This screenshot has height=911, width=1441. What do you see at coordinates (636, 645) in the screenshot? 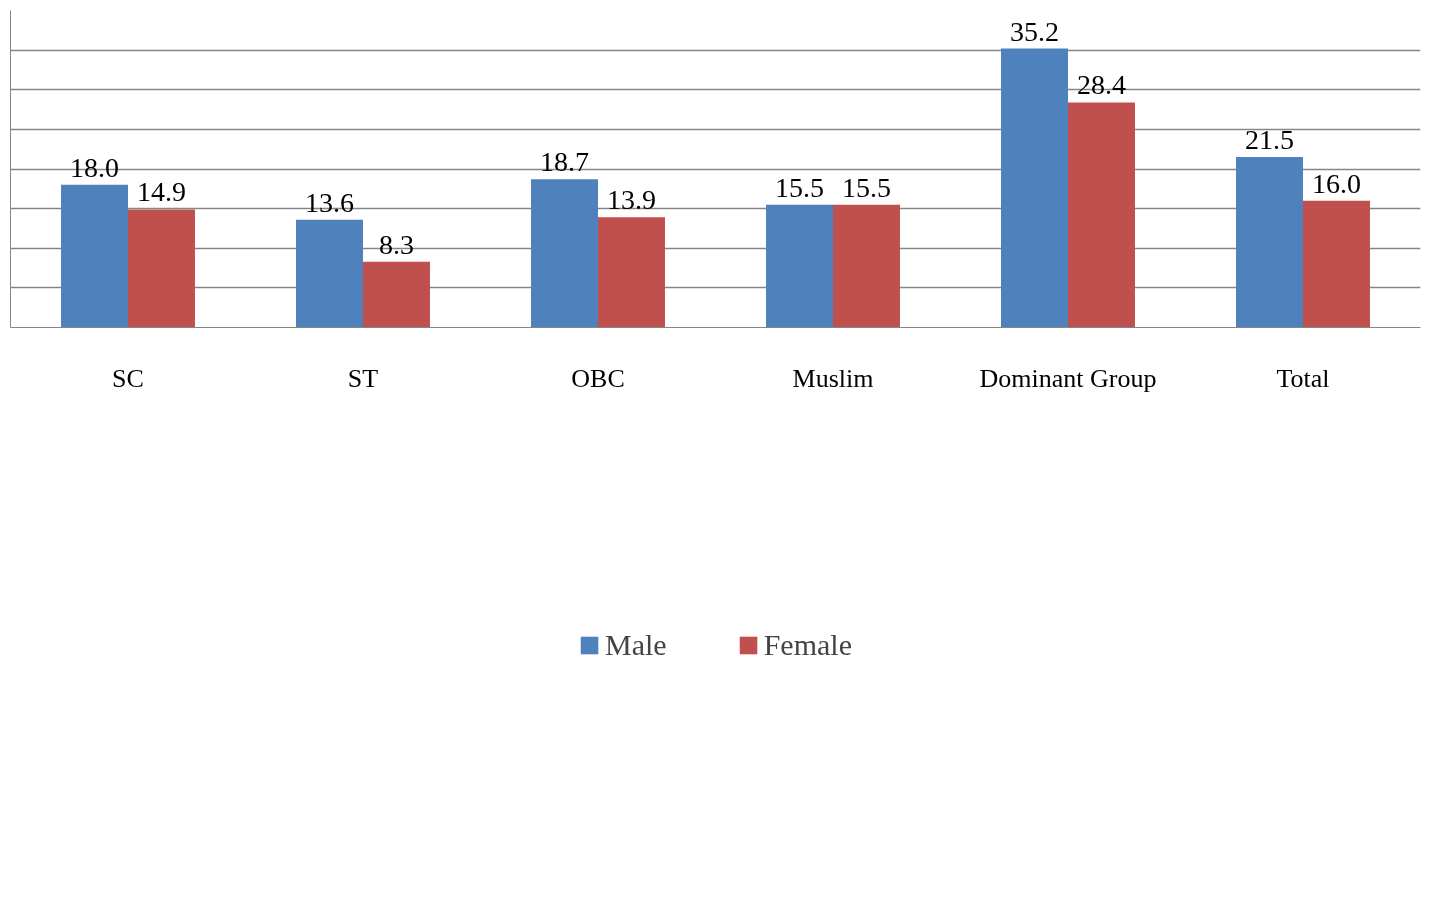
I see `legend-label: Male` at bounding box center [636, 645].